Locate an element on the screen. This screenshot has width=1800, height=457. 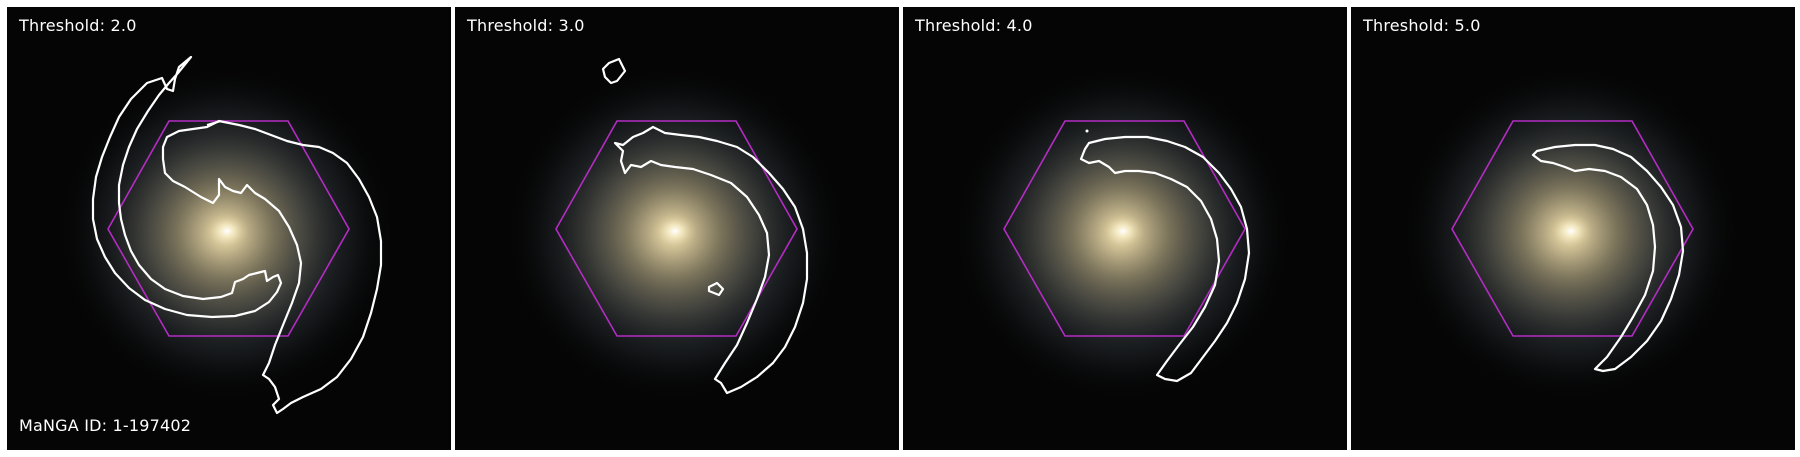
threshold-label: Threshold: 5.0 is located at coordinates (1422, 25).